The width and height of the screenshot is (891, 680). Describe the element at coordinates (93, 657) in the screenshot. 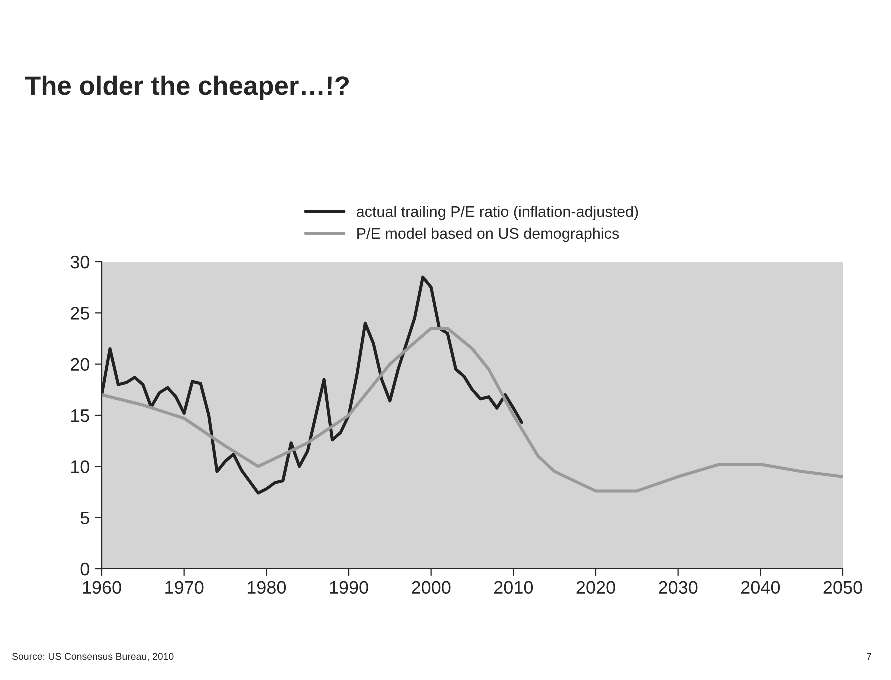

I see `source-note: Source: US Consensus Bureau, 2010` at that location.